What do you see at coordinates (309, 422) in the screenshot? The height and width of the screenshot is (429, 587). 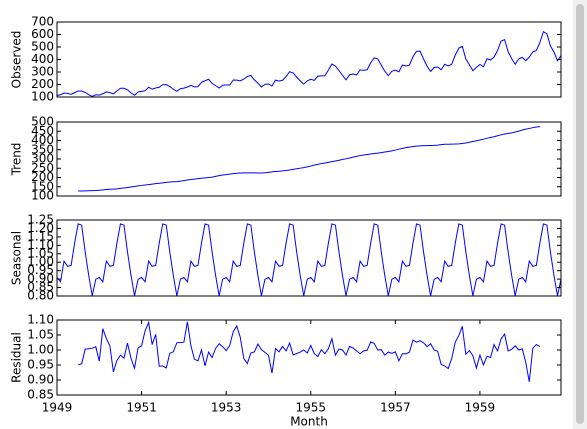 I see `x-axis-label: Month` at bounding box center [309, 422].